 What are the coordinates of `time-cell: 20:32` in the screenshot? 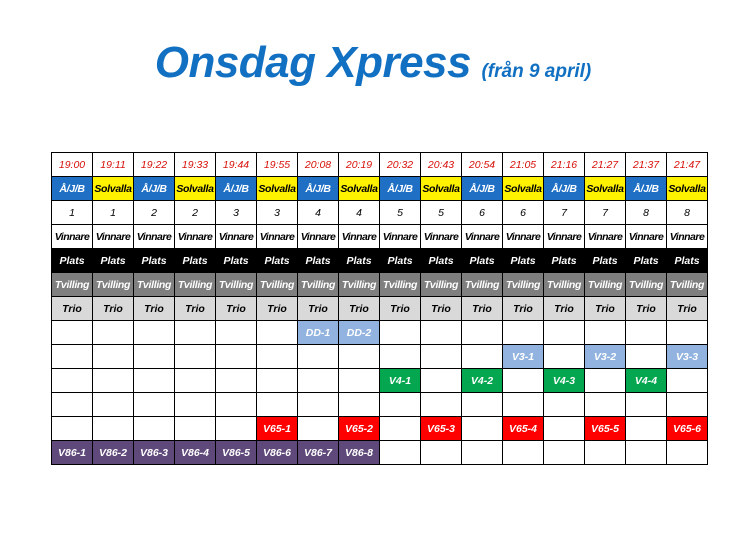 It's located at (400, 164).